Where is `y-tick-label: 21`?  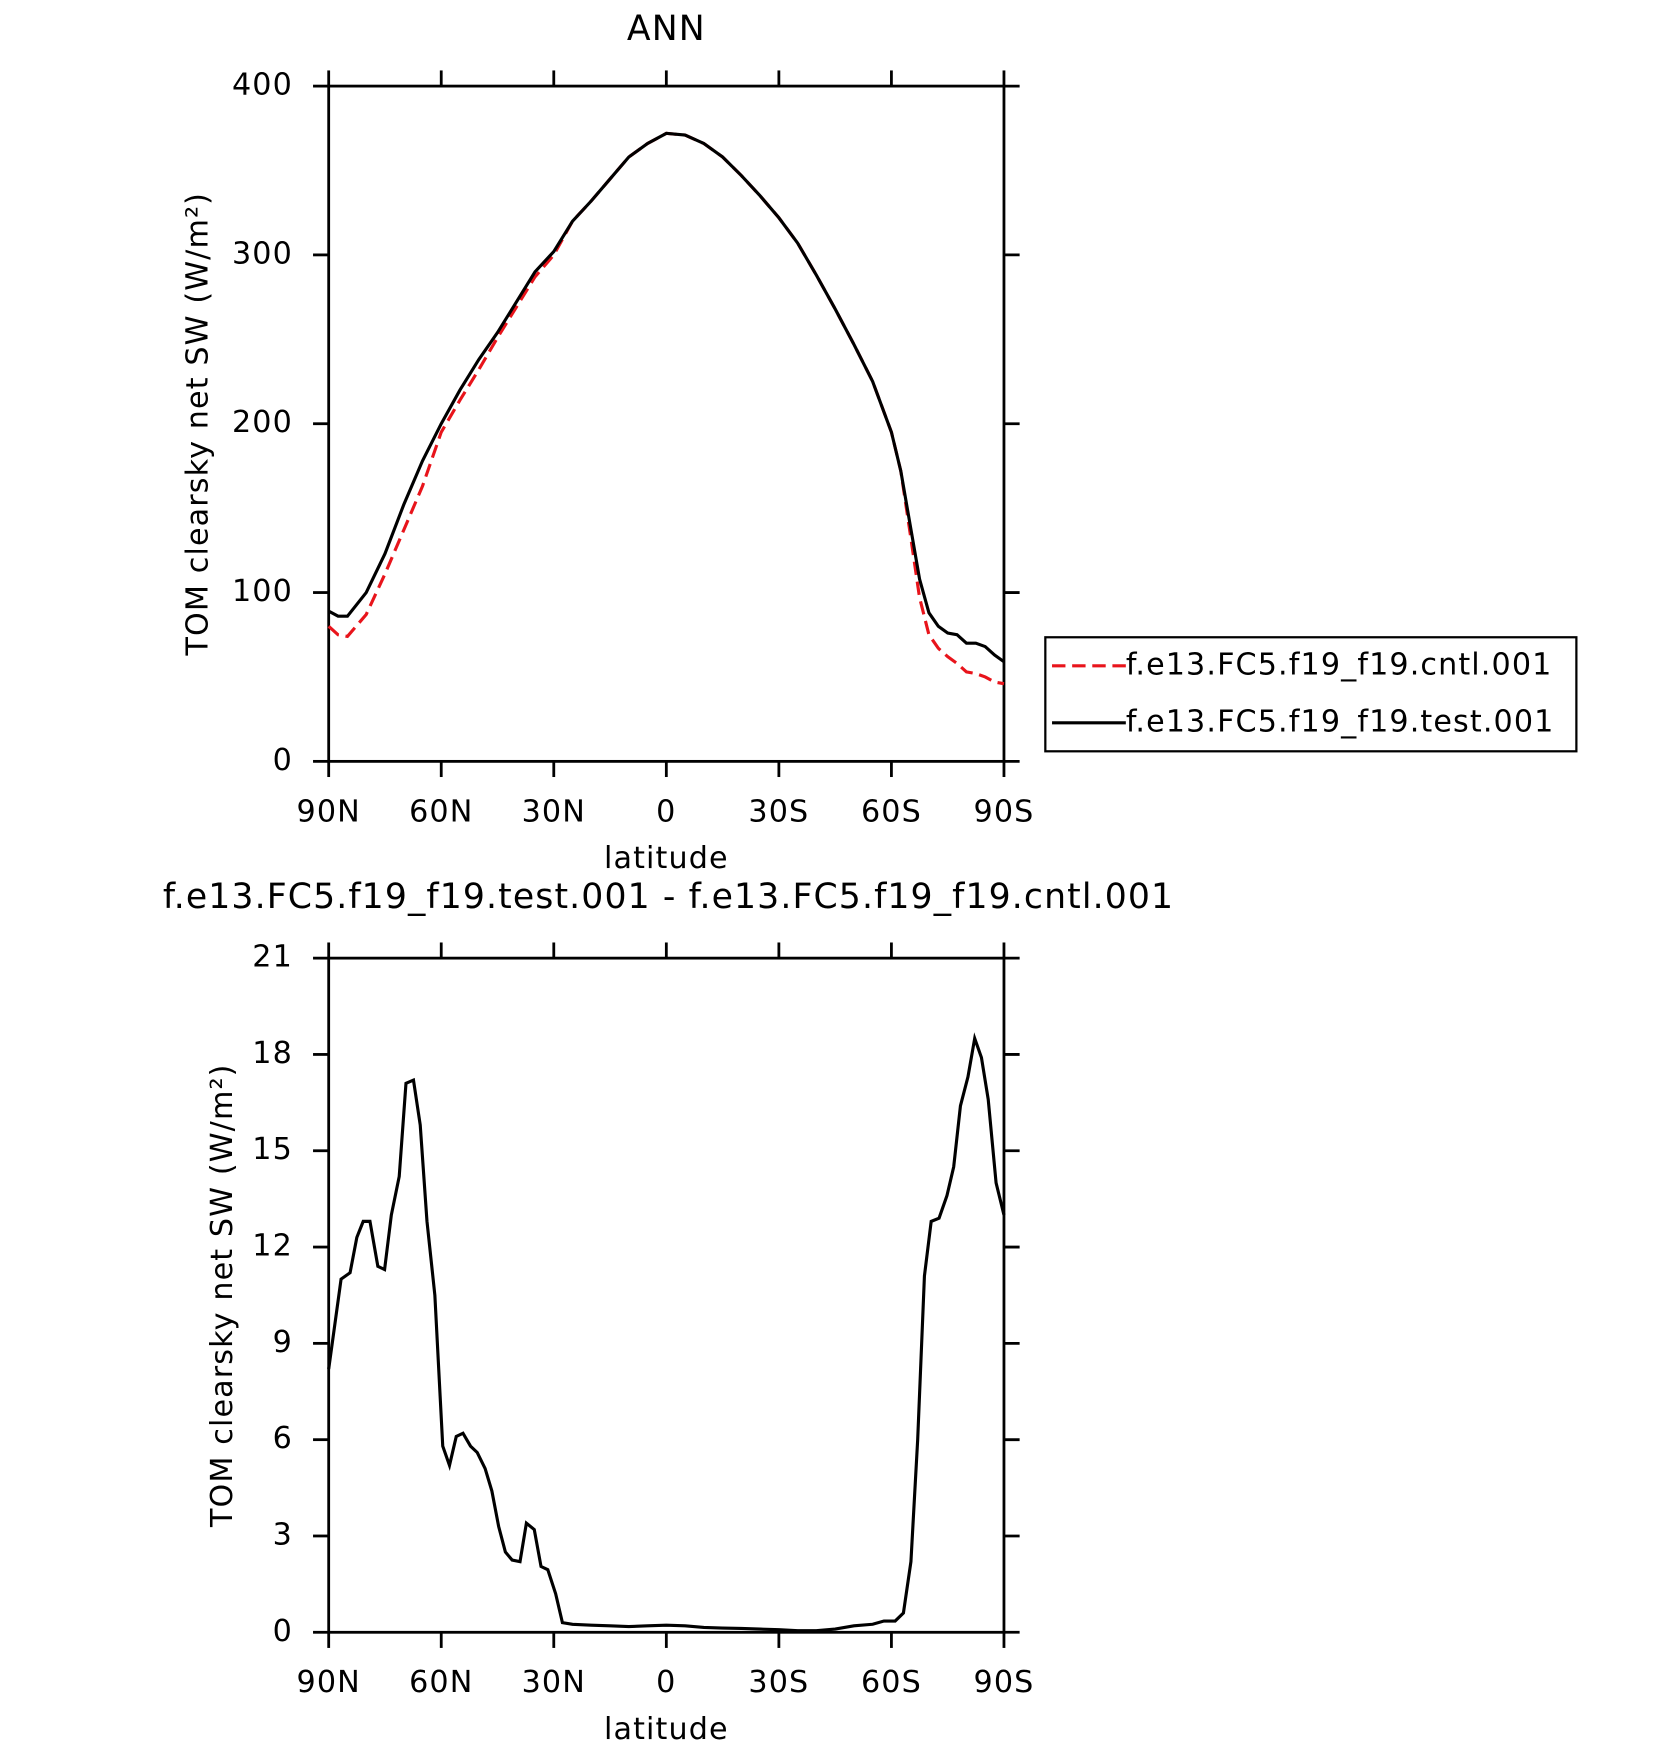
y-tick-label: 21 is located at coordinates (272, 957).